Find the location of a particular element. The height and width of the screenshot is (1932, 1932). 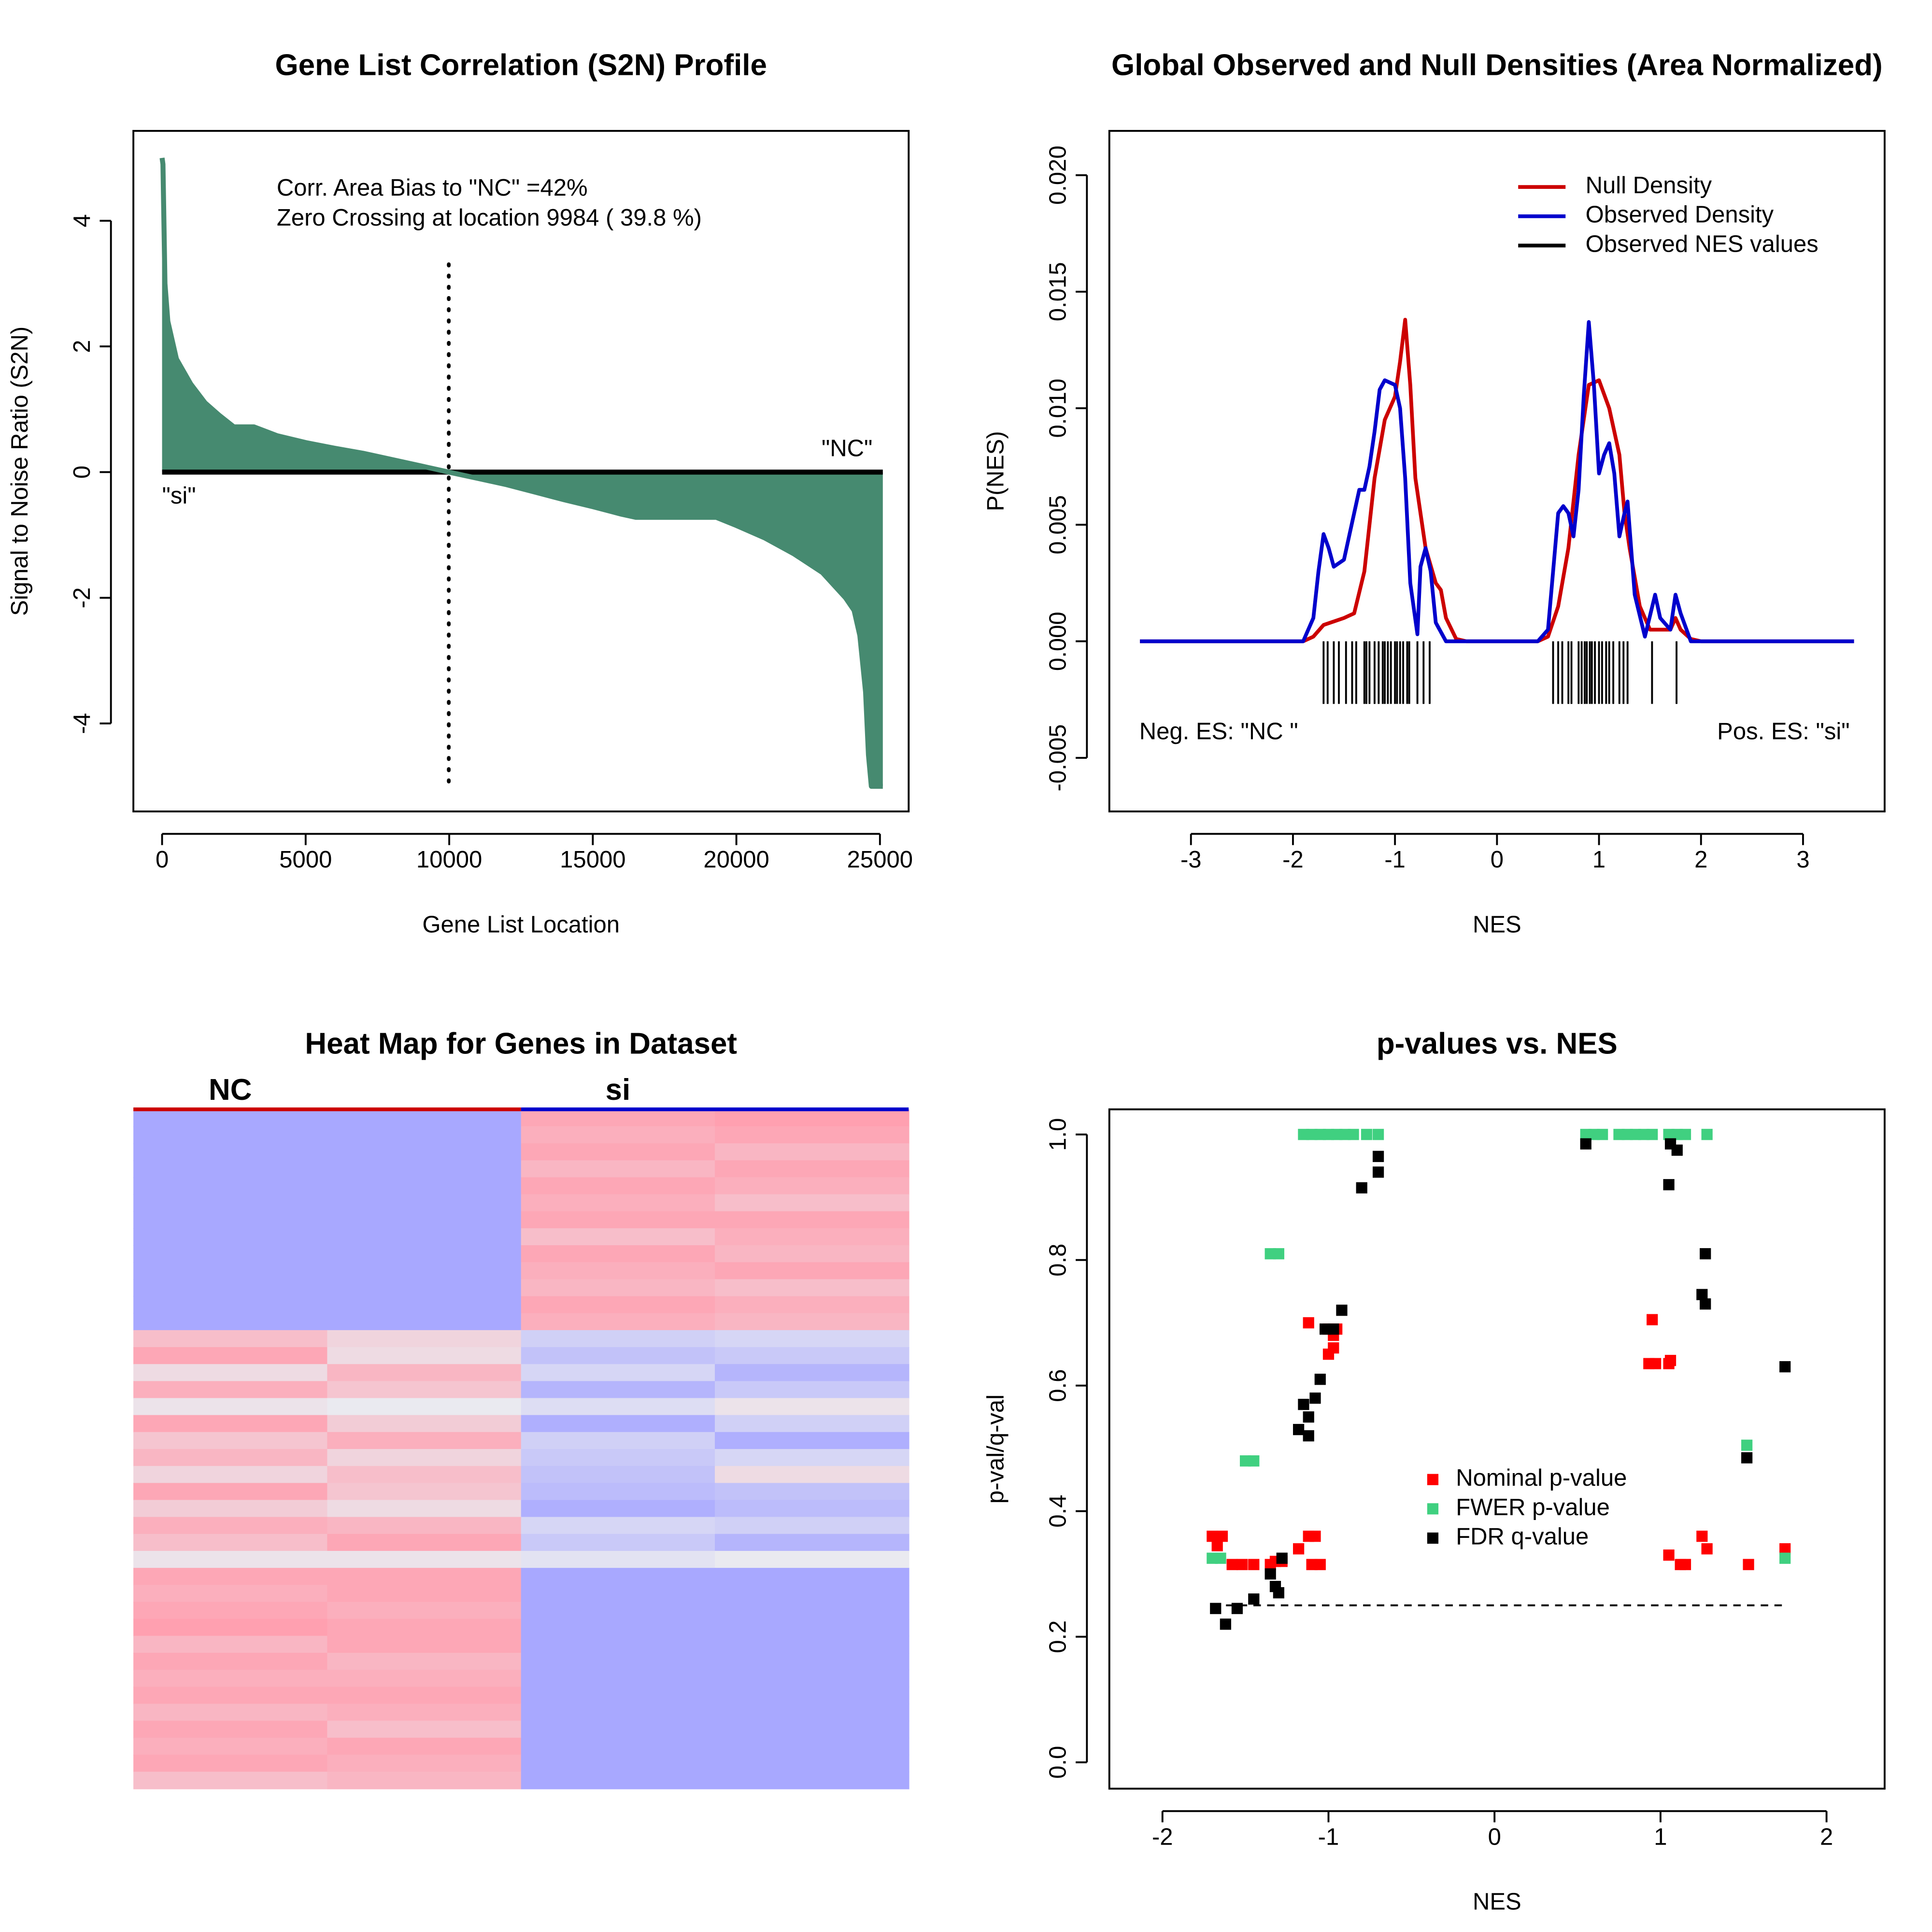

y-tick-label: -0.005 is located at coordinates (1058, 758).